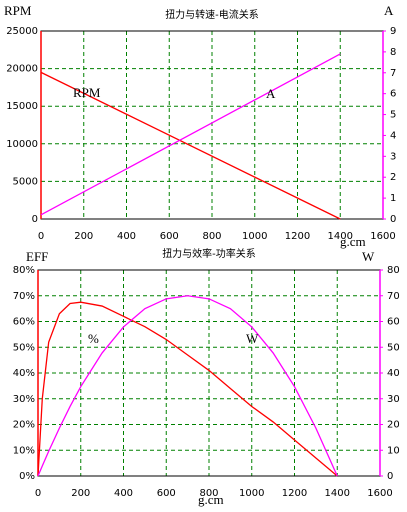 The height and width of the screenshot is (512, 407). What do you see at coordinates (24, 425) in the screenshot?
I see `y-tick-label: 20%` at bounding box center [24, 425].